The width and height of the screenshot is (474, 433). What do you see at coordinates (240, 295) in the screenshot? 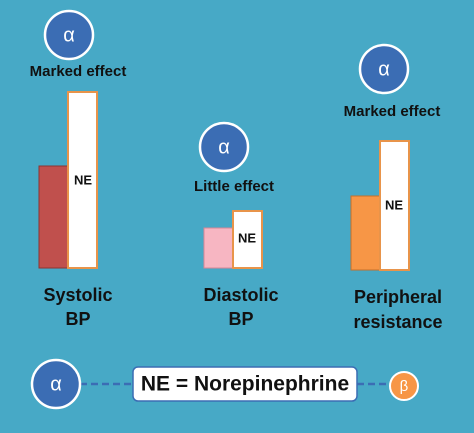
I see `group-title: Diastolic` at bounding box center [240, 295].